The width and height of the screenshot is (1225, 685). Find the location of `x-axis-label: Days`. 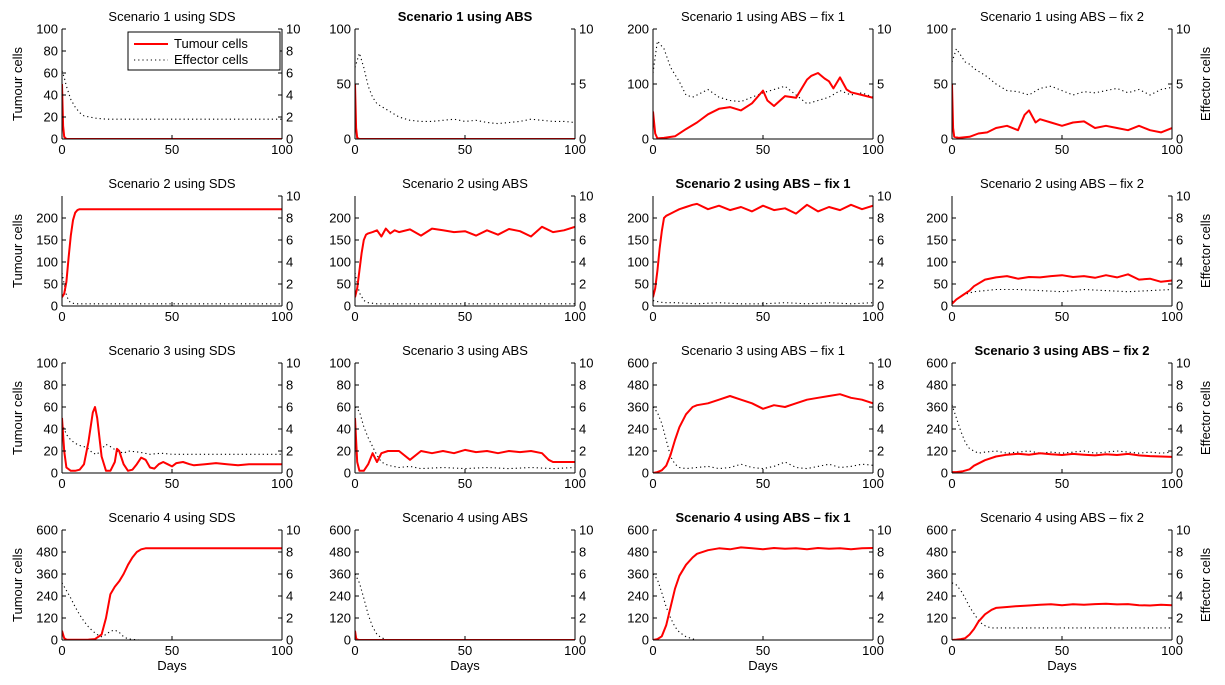

x-axis-label: Days is located at coordinates (1062, 665).